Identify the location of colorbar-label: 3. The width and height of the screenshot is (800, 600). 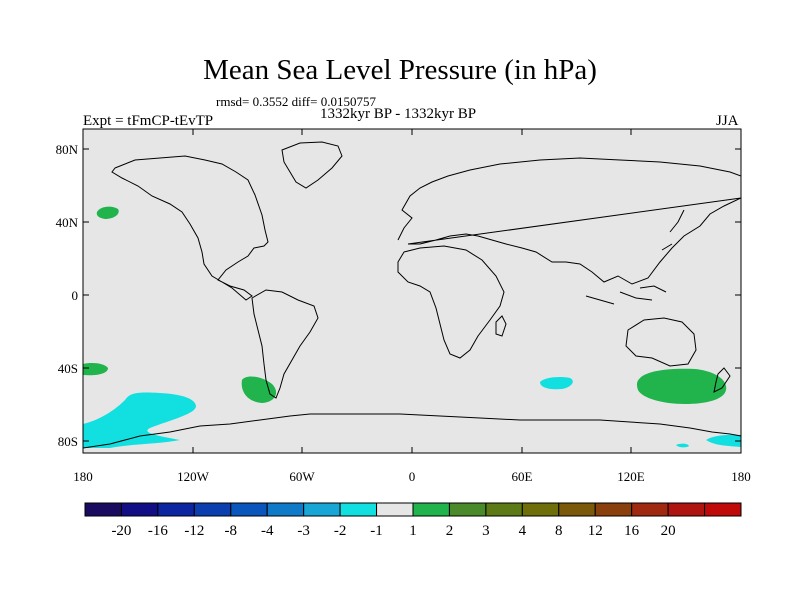
(486, 531).